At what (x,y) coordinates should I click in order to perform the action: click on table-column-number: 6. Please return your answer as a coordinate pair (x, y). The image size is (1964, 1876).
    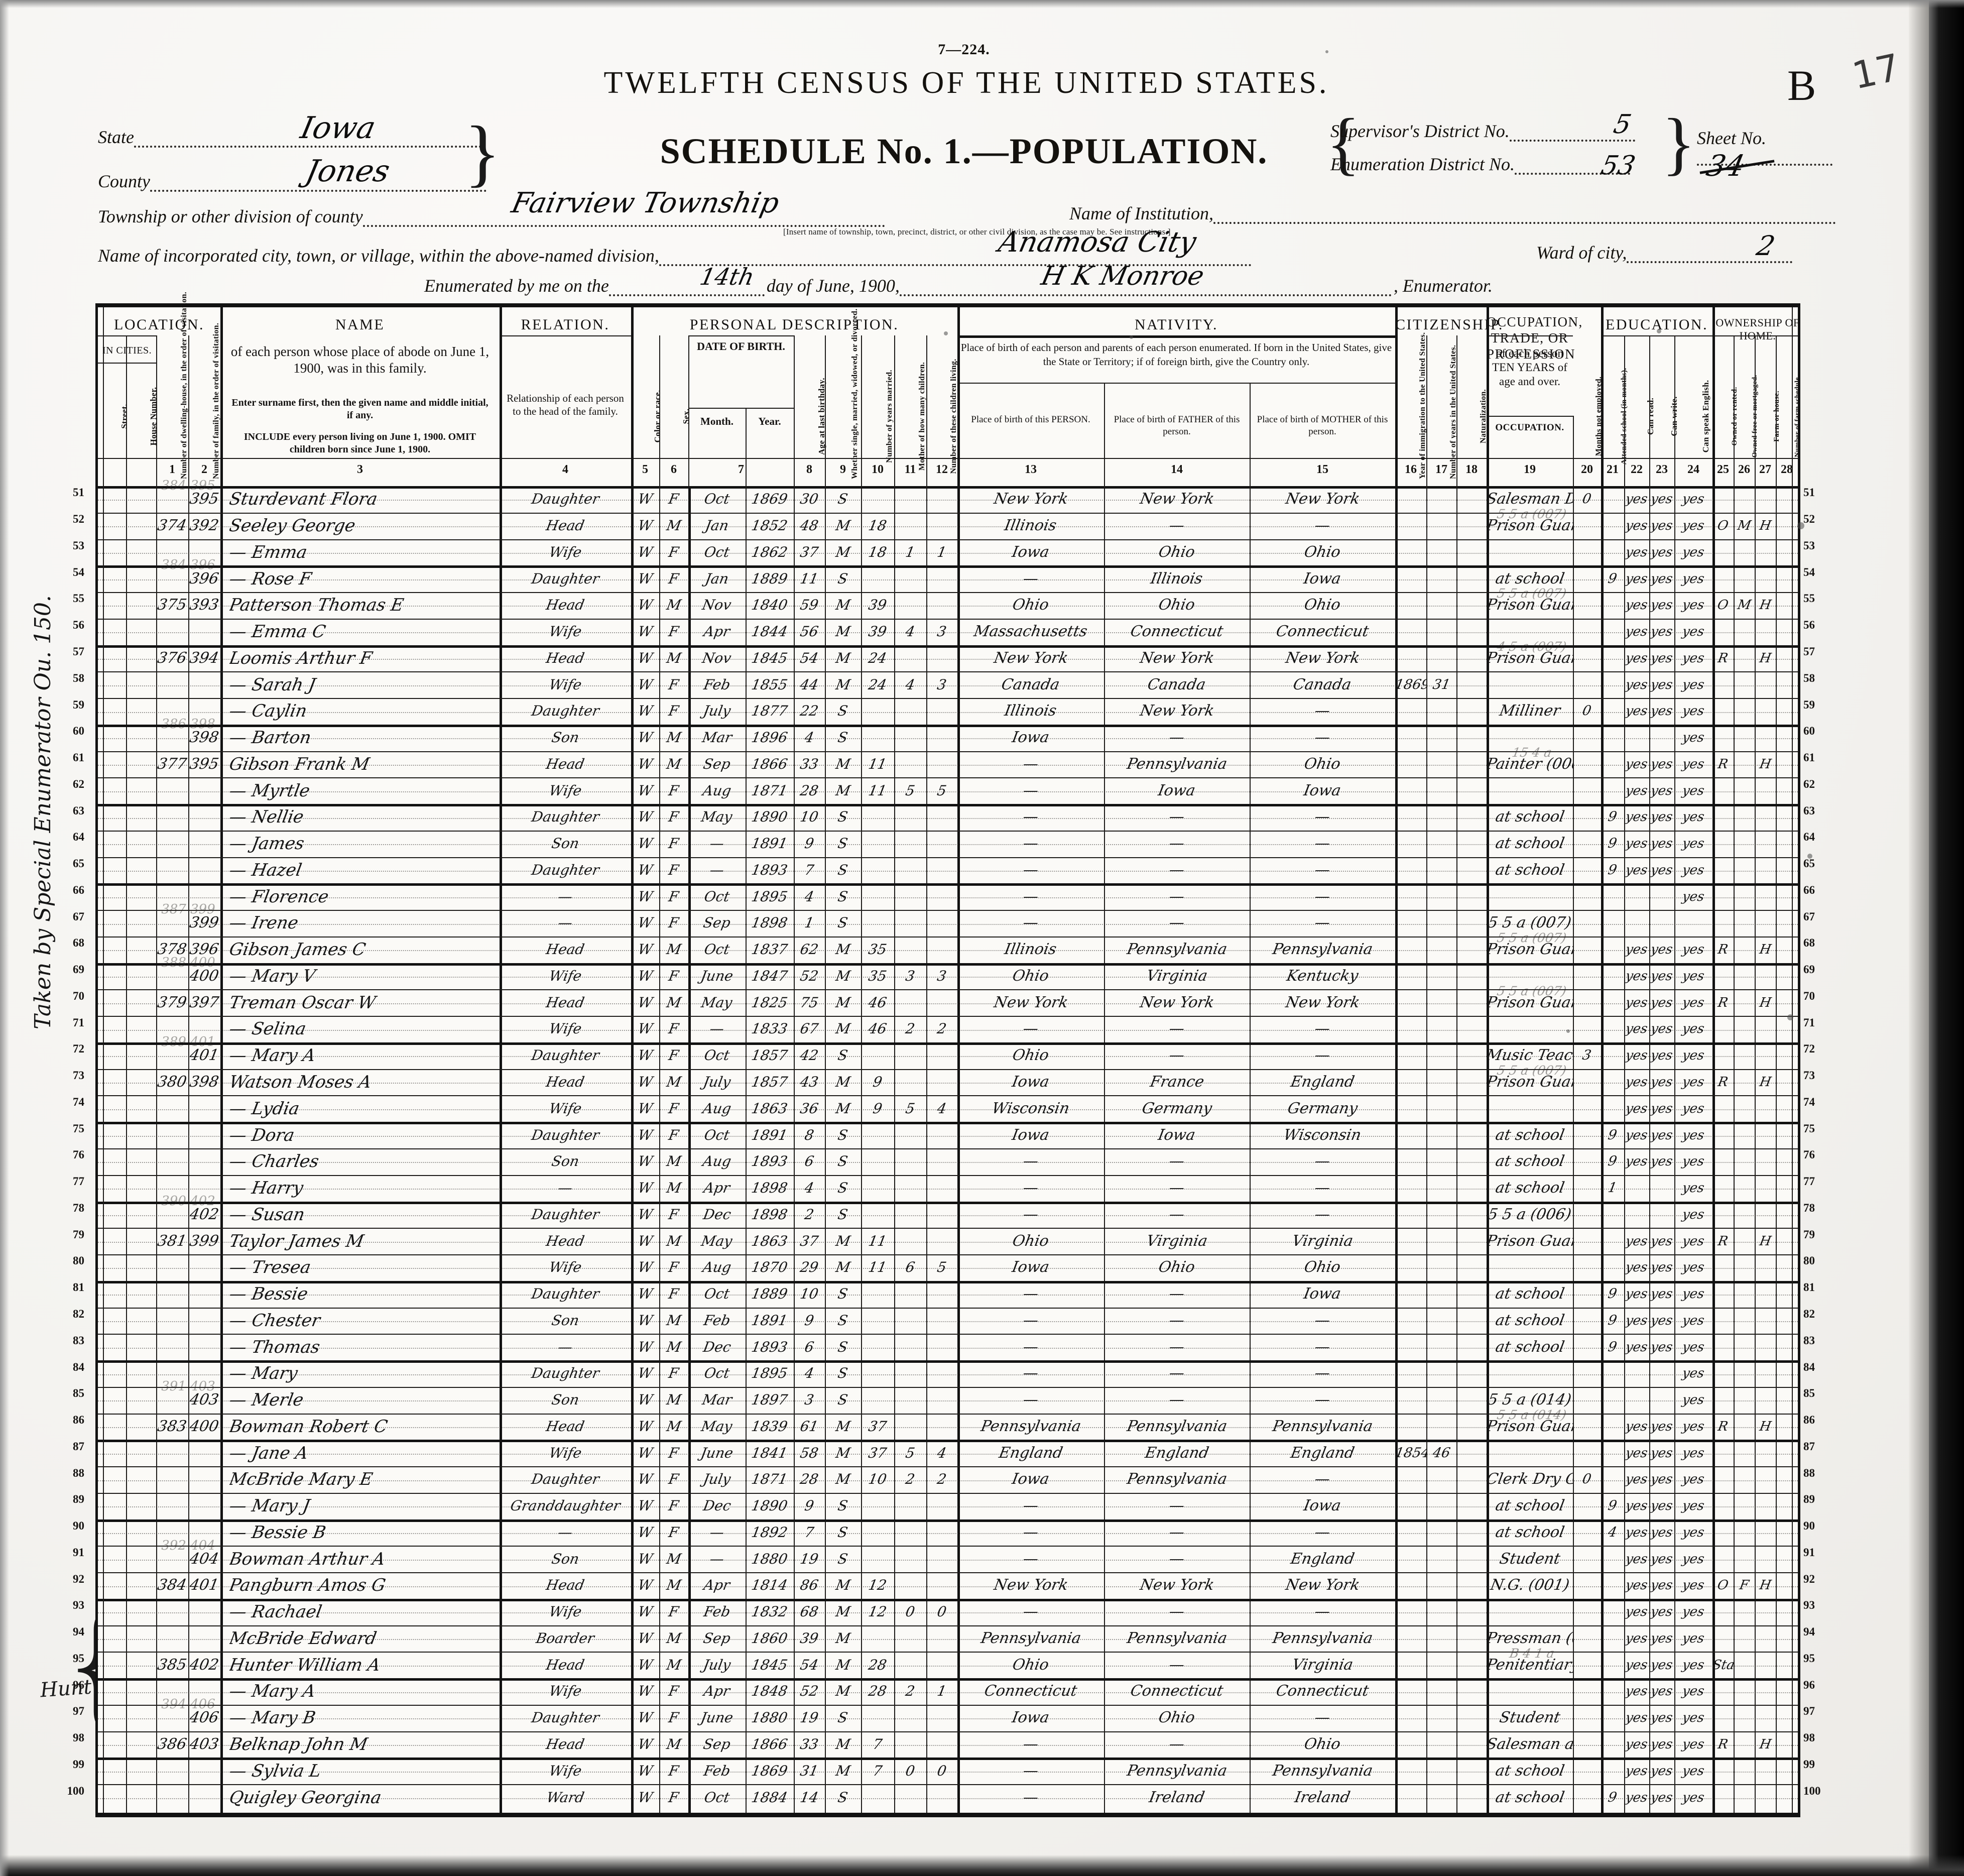
    Looking at the image, I should click on (674, 469).